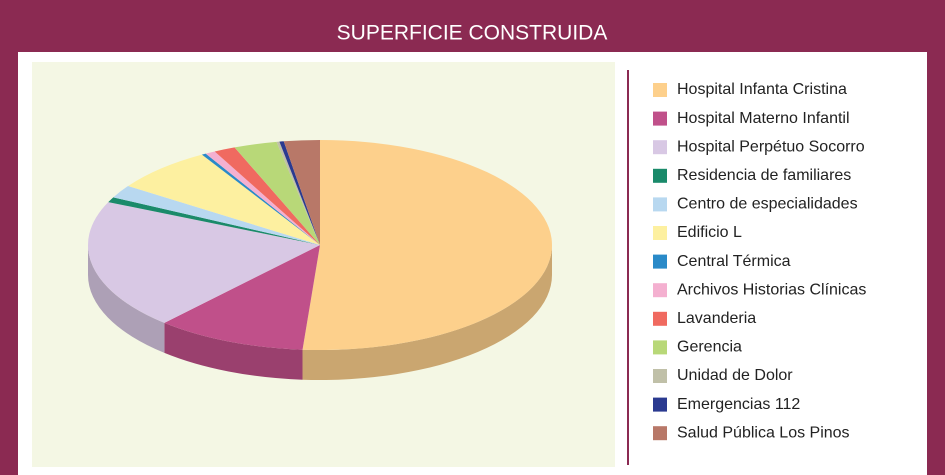 The image size is (945, 475). I want to click on legend-label: Gerencia, so click(709, 347).